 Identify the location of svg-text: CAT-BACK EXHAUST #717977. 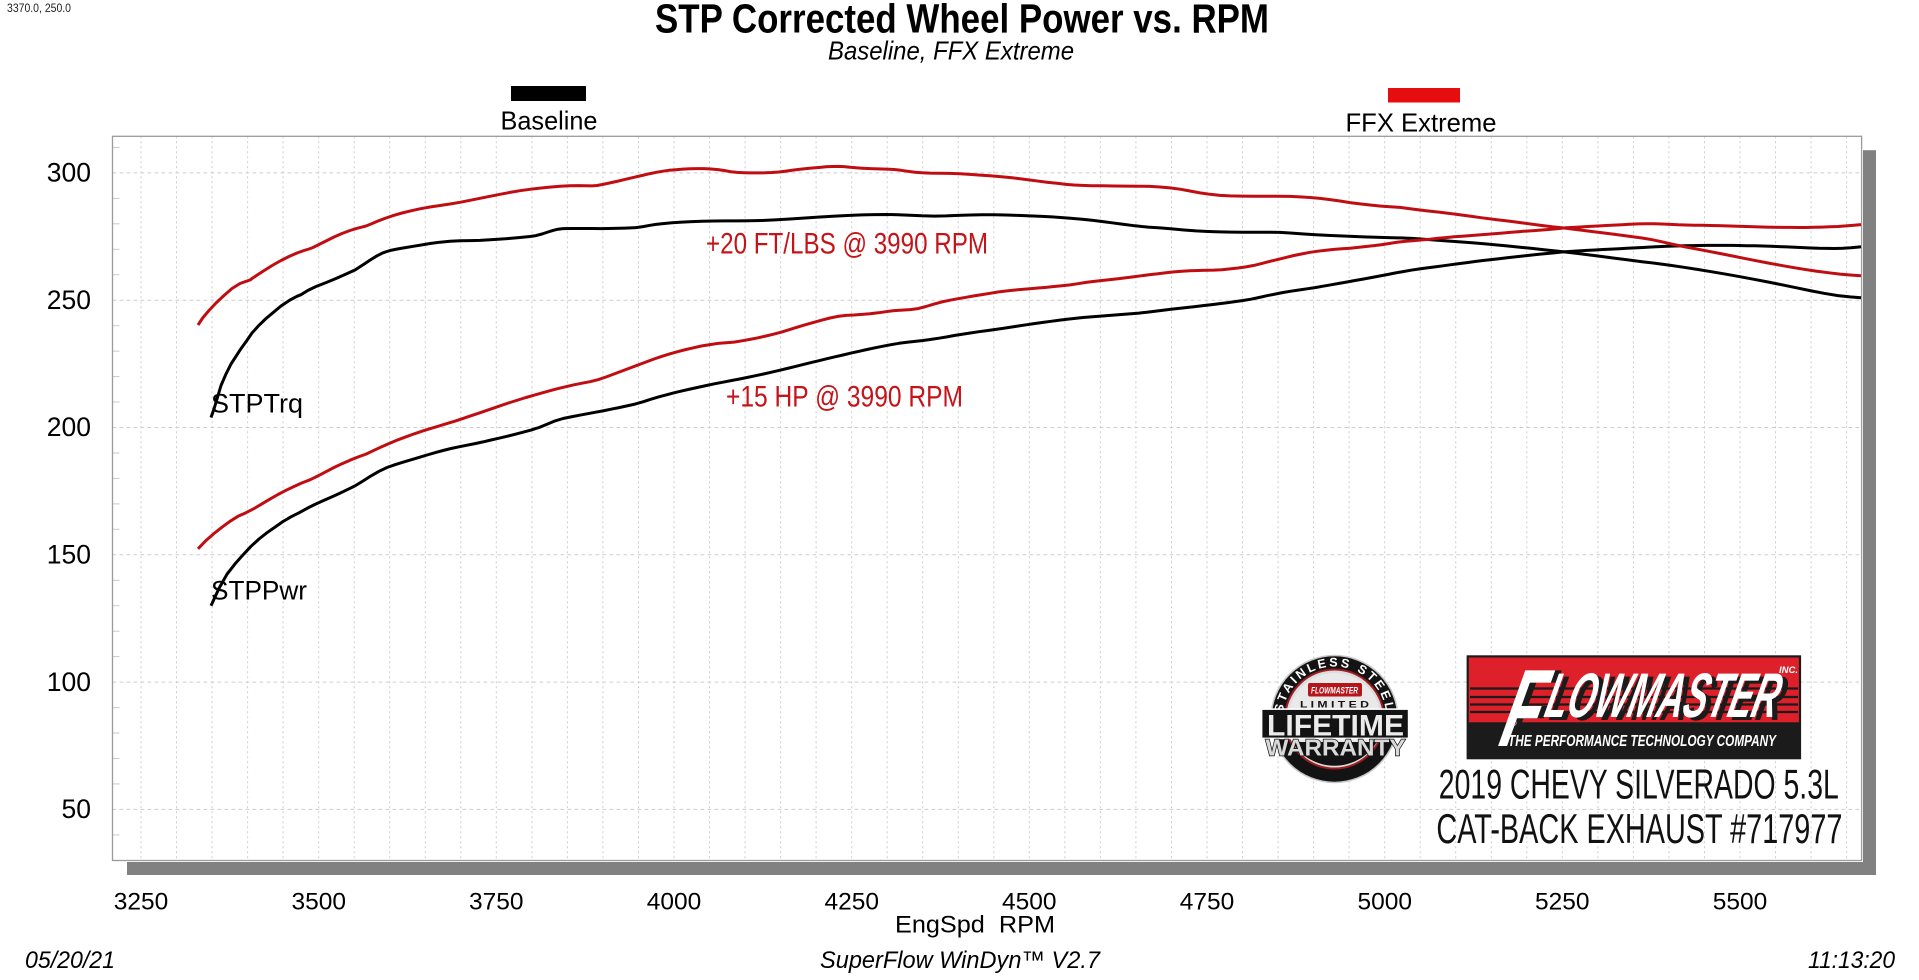
(1639, 828).